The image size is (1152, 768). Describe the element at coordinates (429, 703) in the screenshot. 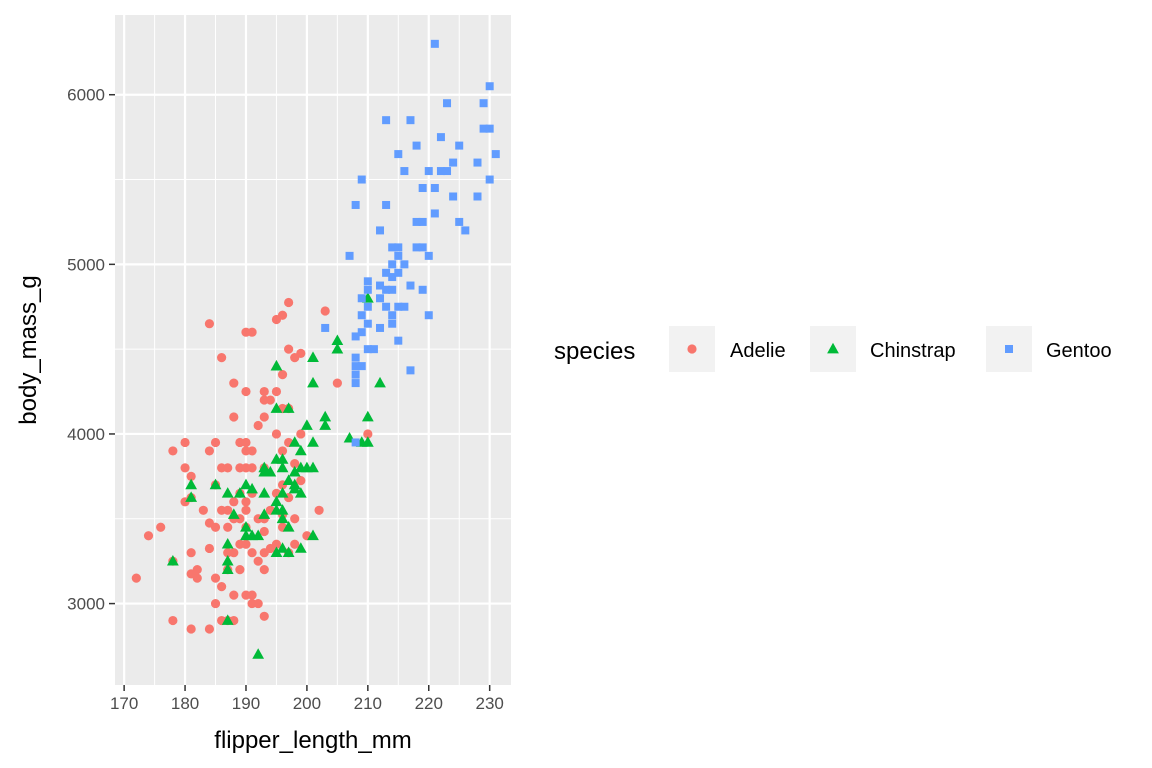

I see `x-tick-label: 220` at that location.